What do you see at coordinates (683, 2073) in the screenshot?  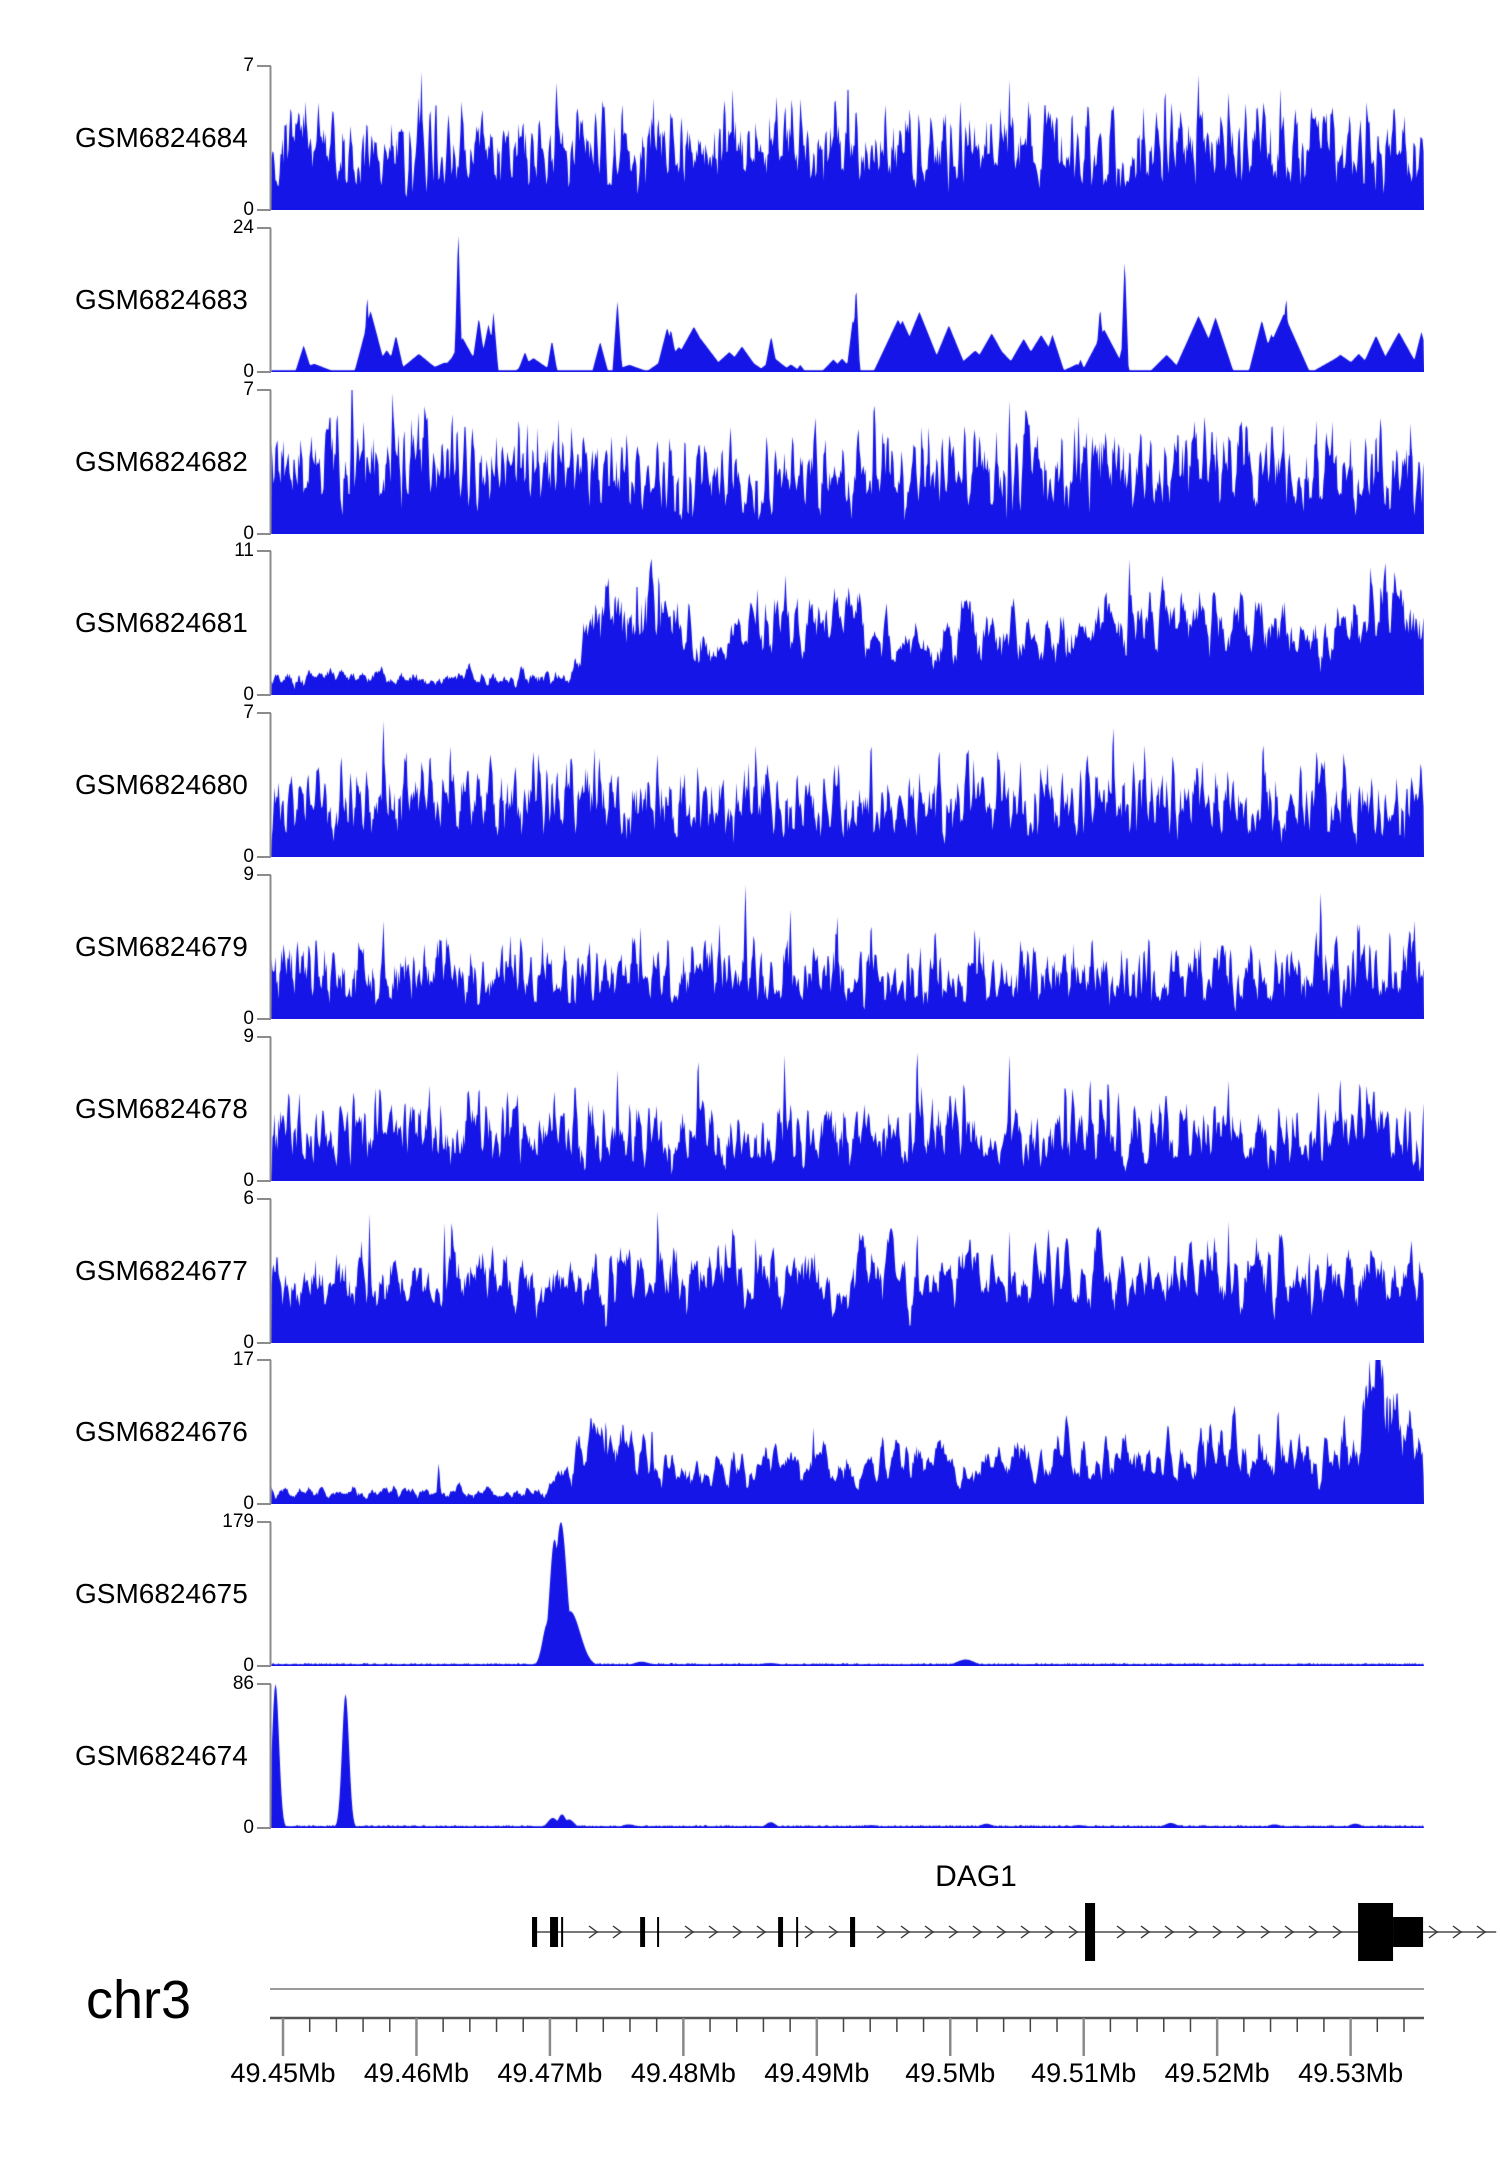 I see `axis-tick-label: 49.48Mb` at bounding box center [683, 2073].